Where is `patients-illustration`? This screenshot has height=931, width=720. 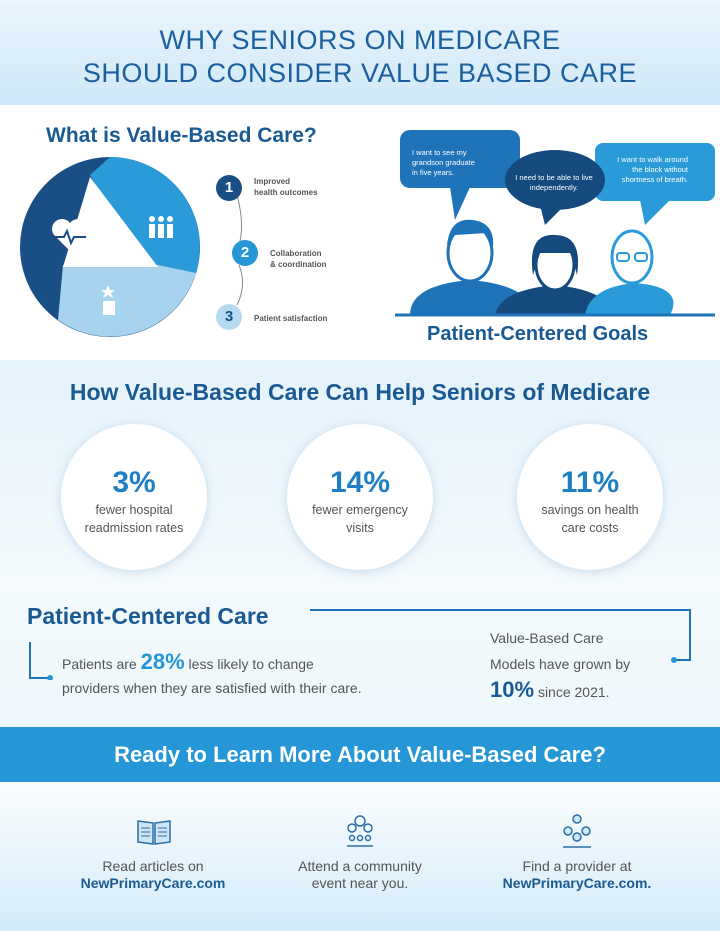
patients-illustration is located at coordinates (555, 223).